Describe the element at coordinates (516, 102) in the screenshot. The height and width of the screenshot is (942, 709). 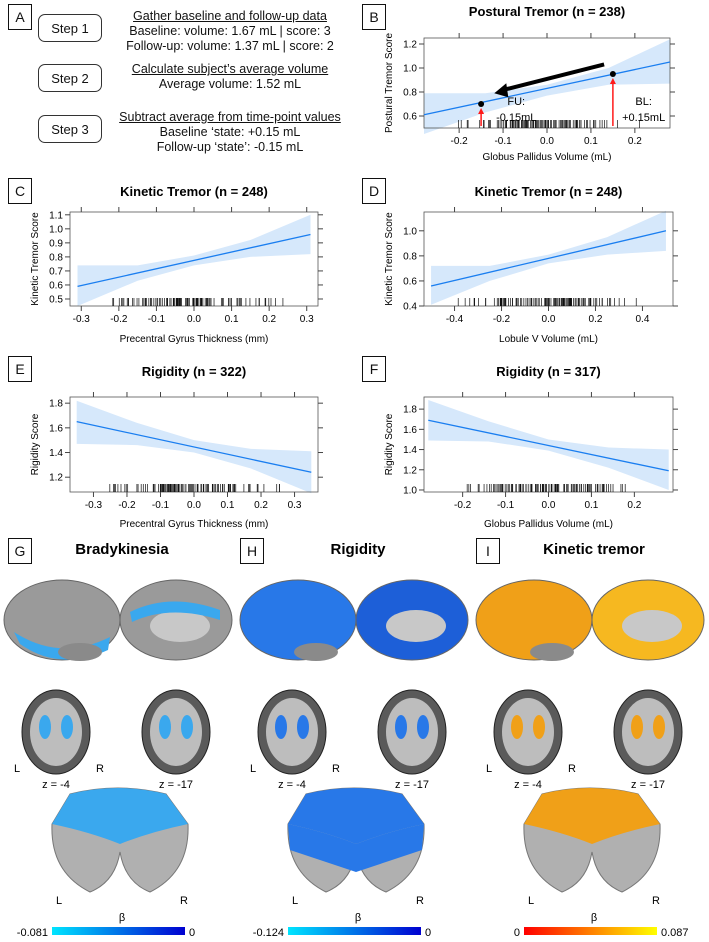
I see `annotation-label: FU:` at that location.